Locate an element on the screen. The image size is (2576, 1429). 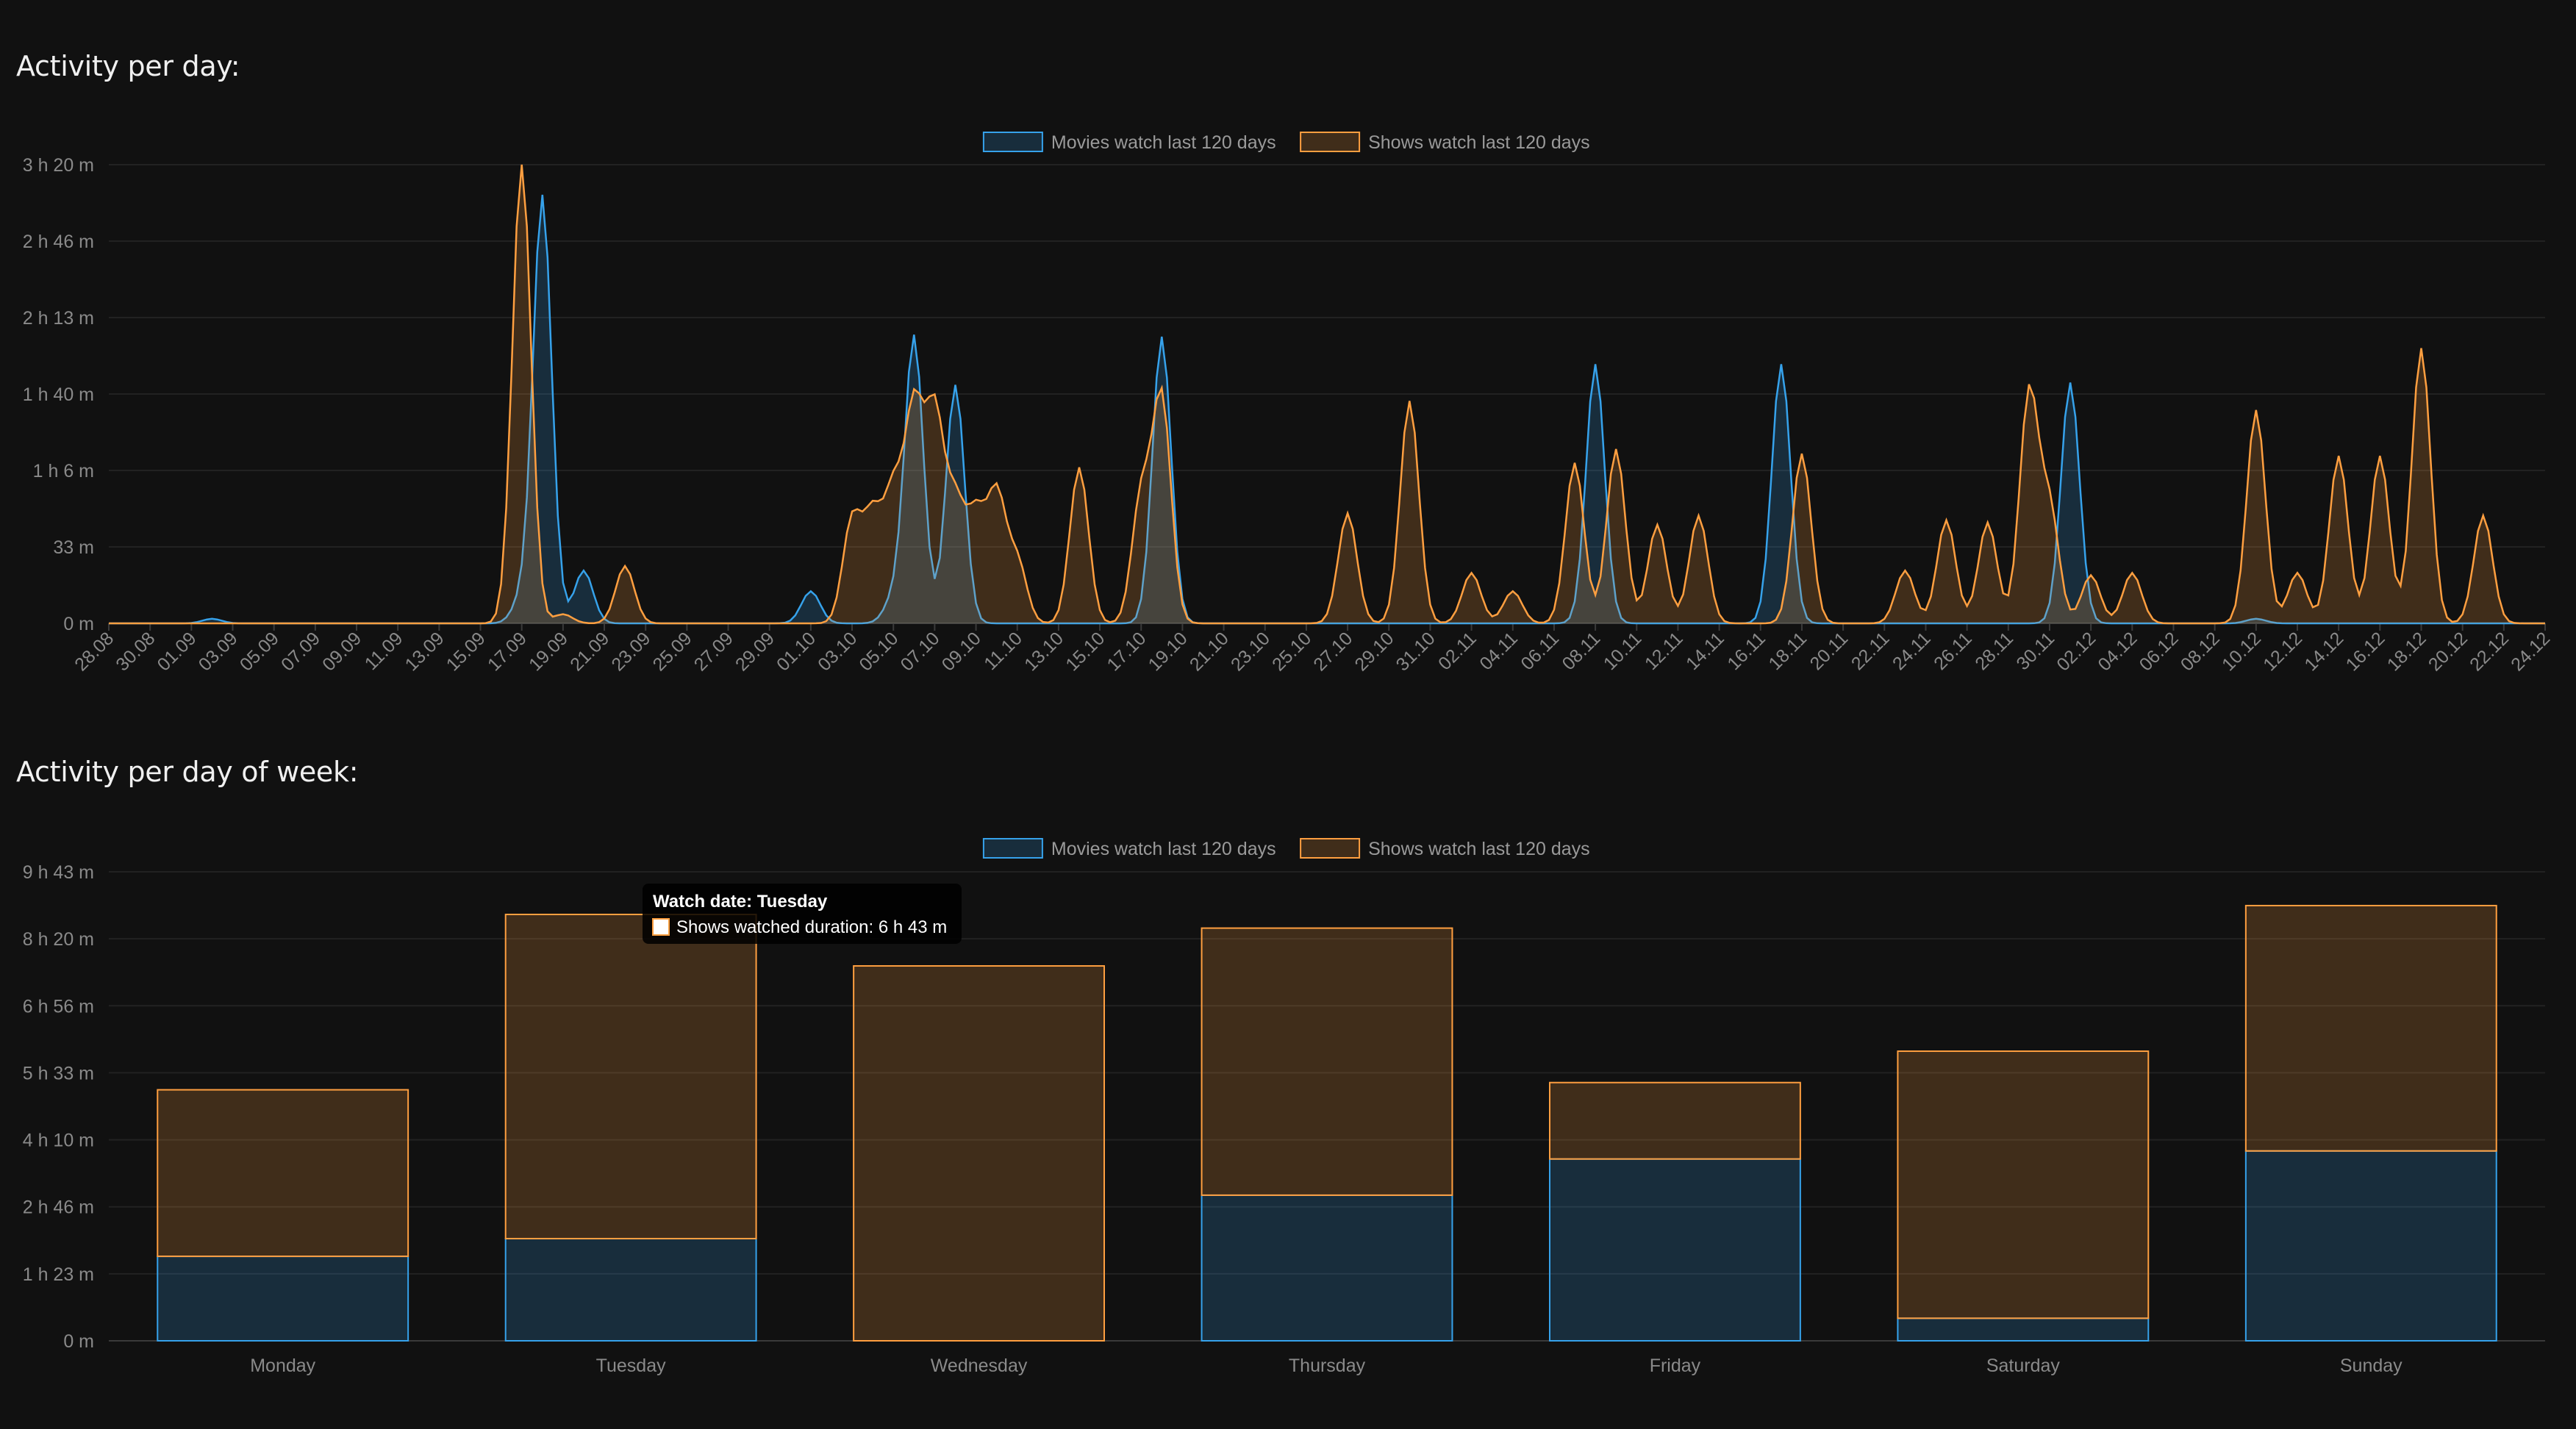
x-tick-label: 12.11 is located at coordinates (1664, 651).